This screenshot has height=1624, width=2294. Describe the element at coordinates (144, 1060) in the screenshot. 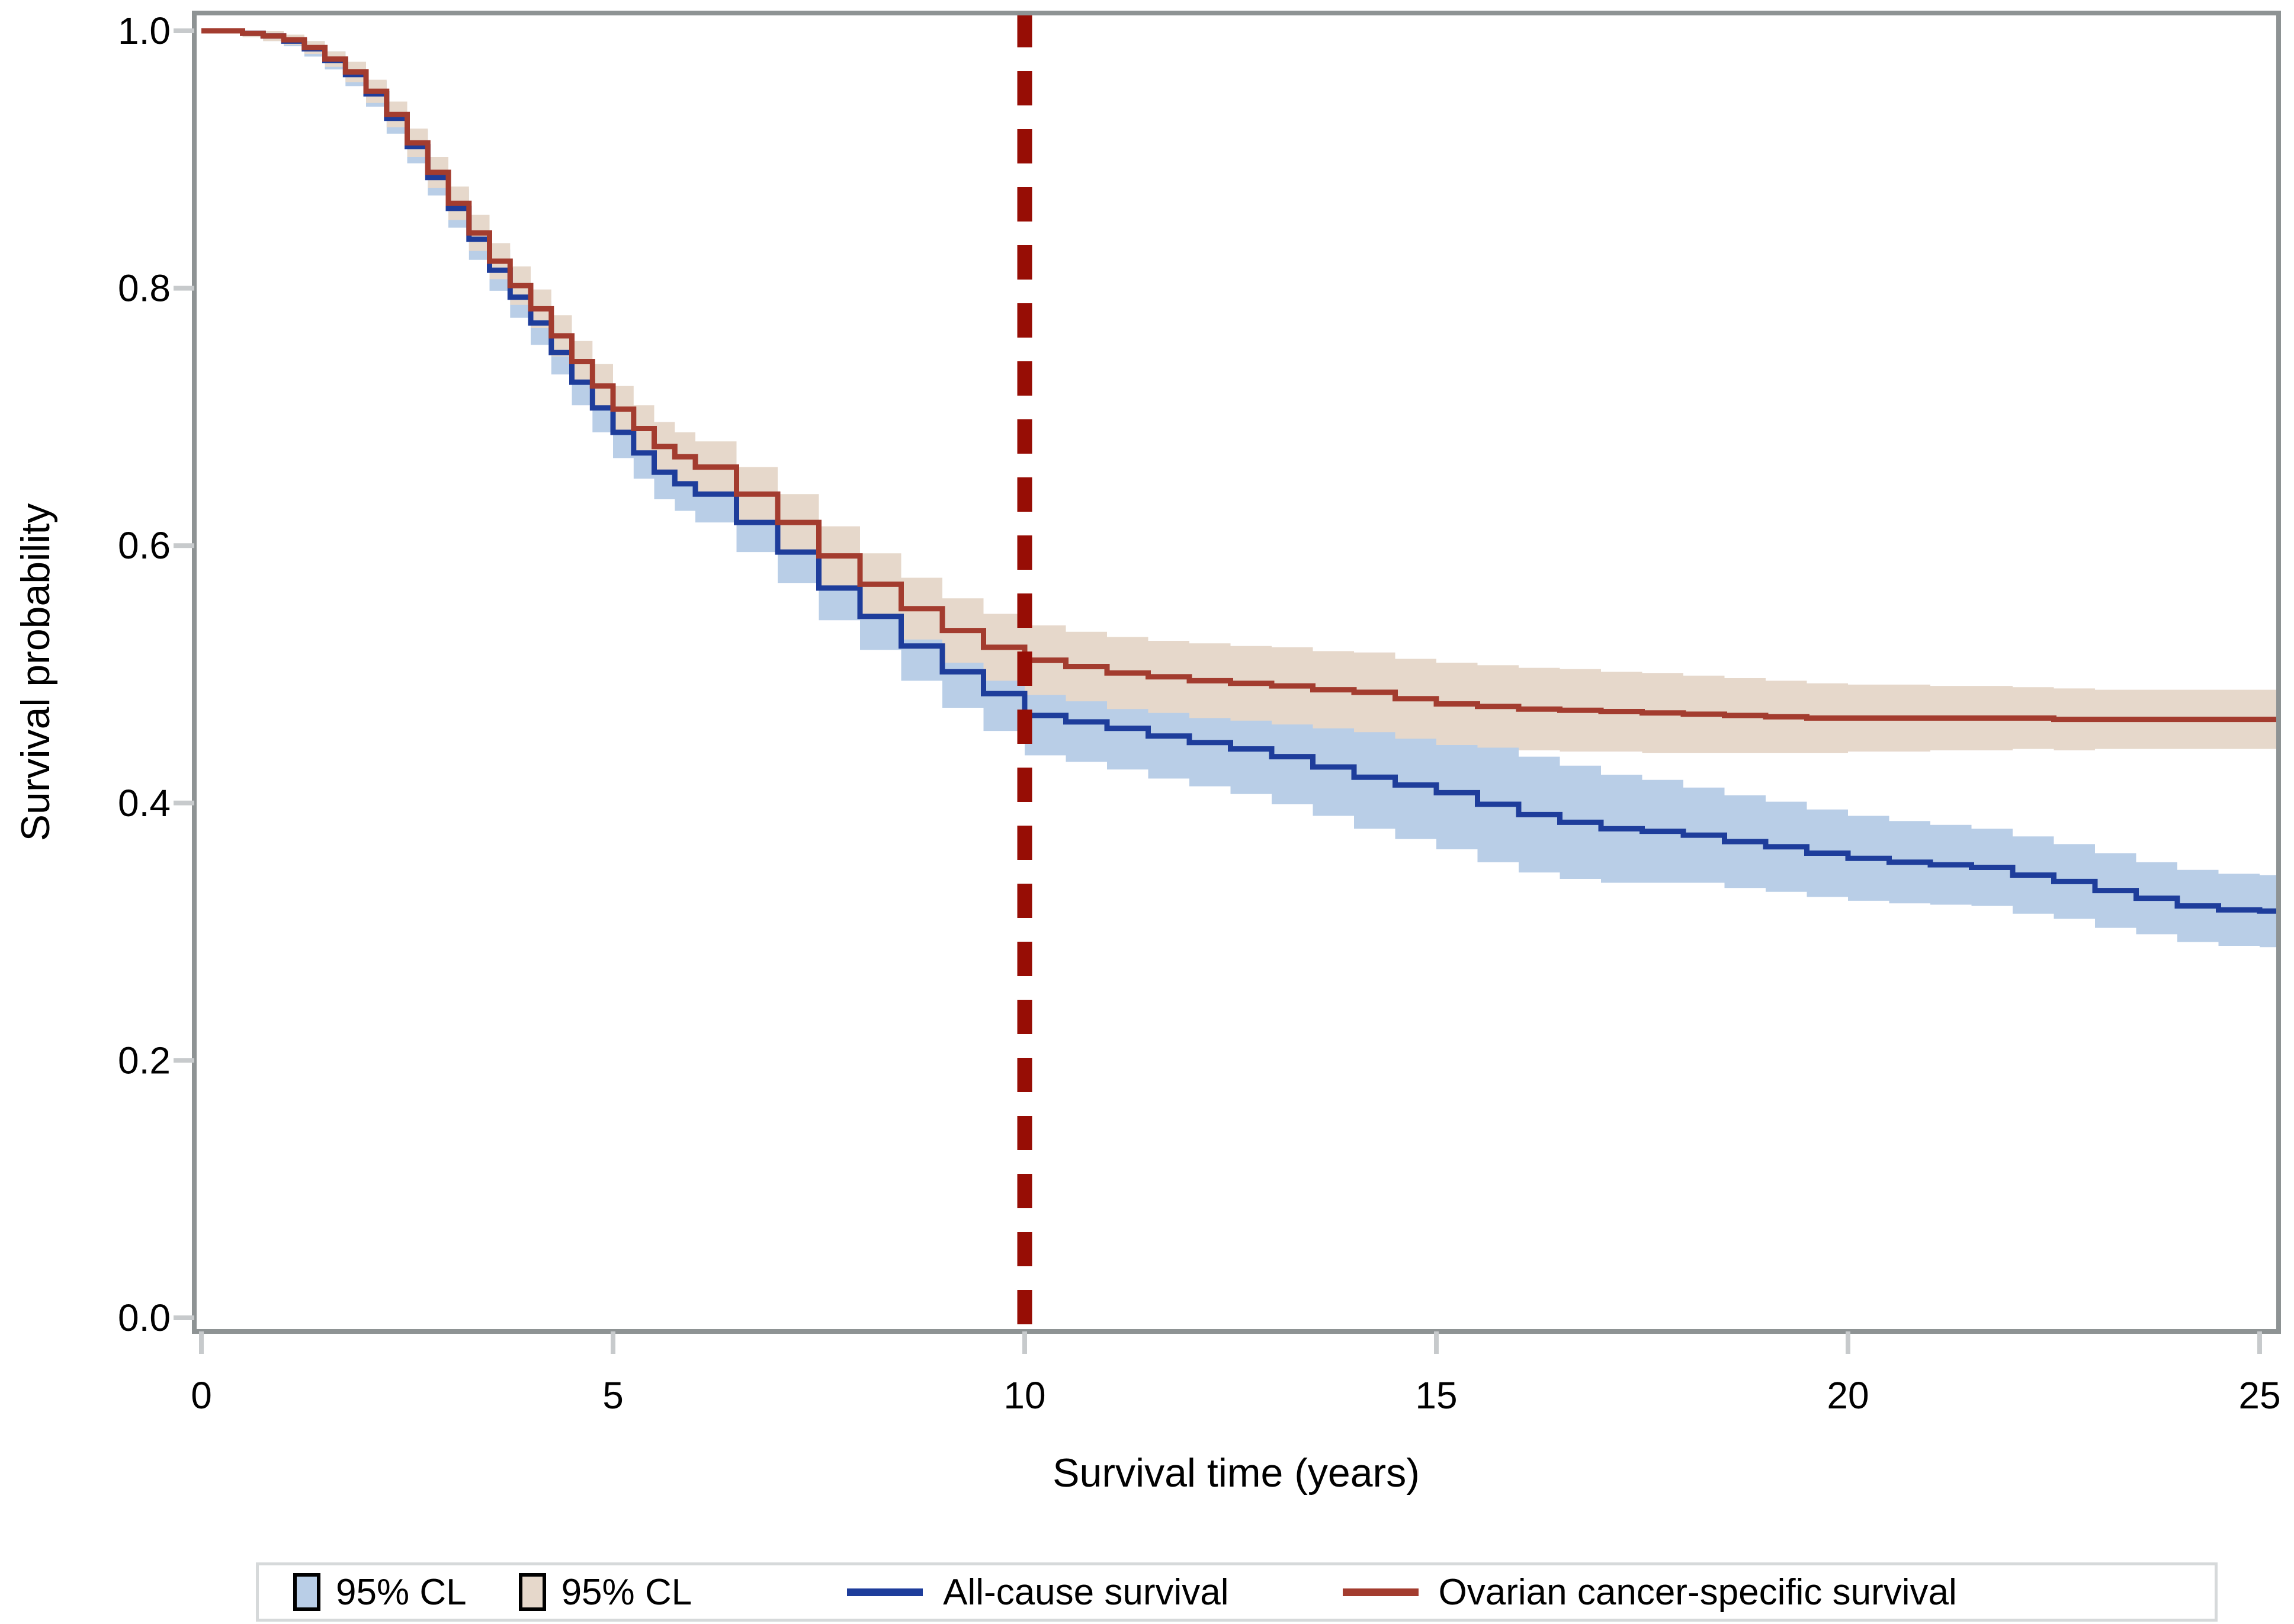

I see `y-tick-label: 0.2` at that location.